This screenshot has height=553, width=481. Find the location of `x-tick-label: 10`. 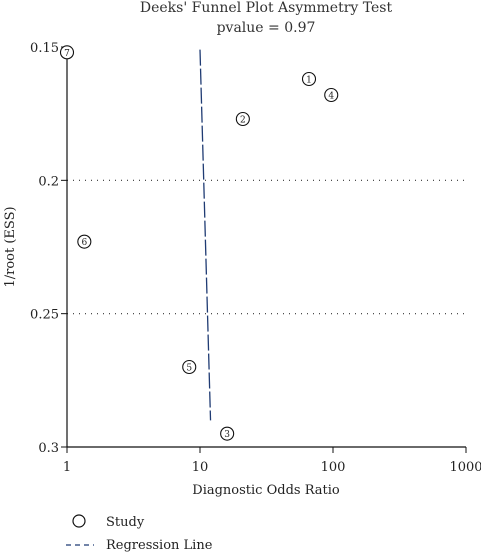

x-tick-label: 10 is located at coordinates (200, 467).